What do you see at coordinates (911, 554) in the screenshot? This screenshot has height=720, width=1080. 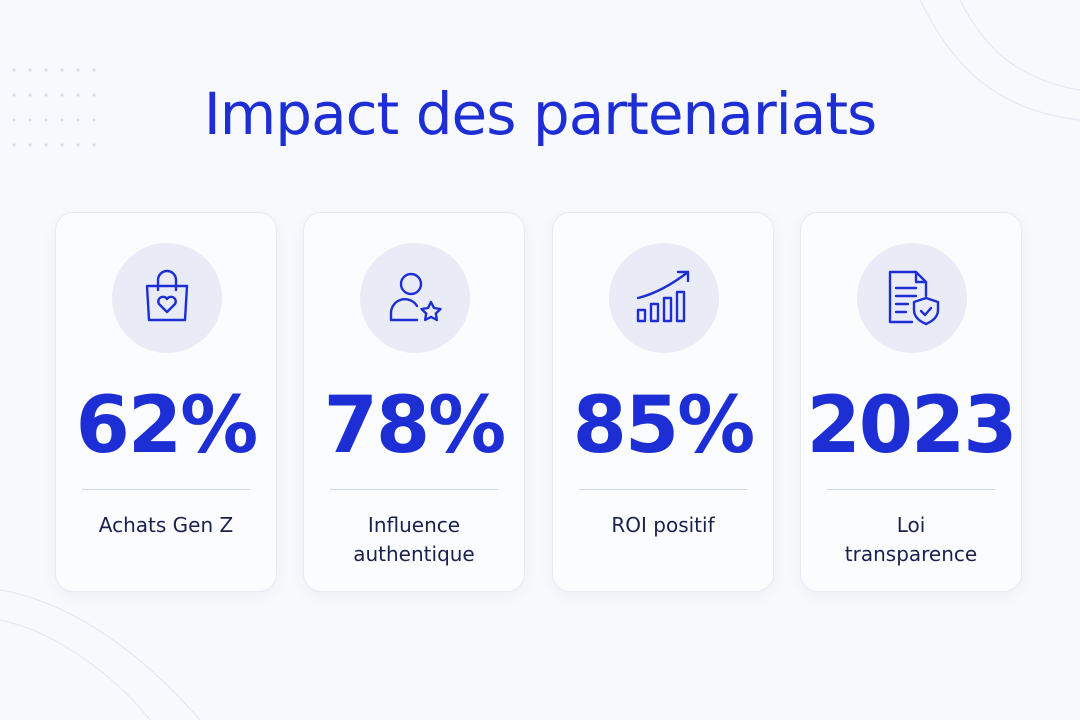 I see `label-line: transparence` at bounding box center [911, 554].